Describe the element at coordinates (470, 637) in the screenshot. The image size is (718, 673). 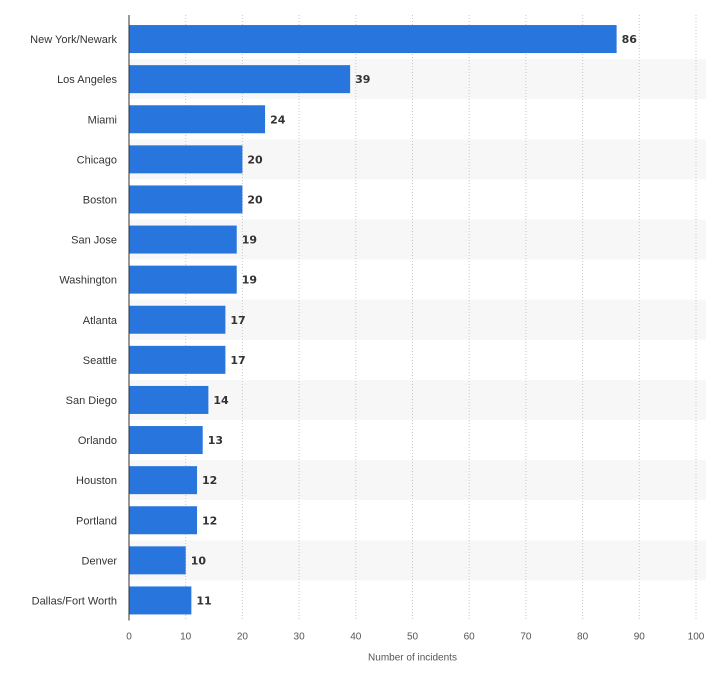
I see `x-tick-label: 60` at that location.